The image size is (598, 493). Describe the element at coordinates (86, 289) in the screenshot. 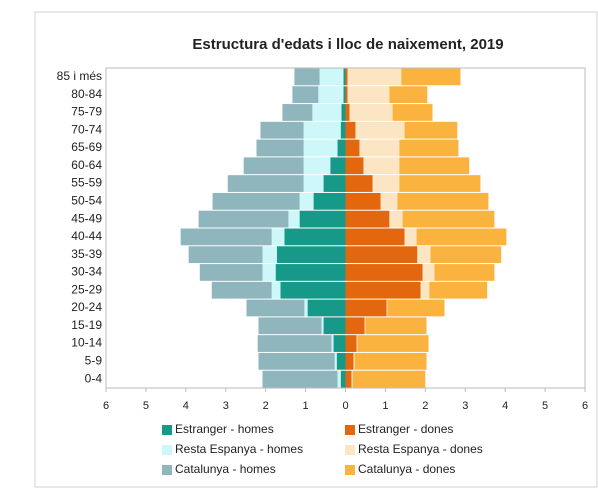

I see `y-tick-label: 25-29` at that location.